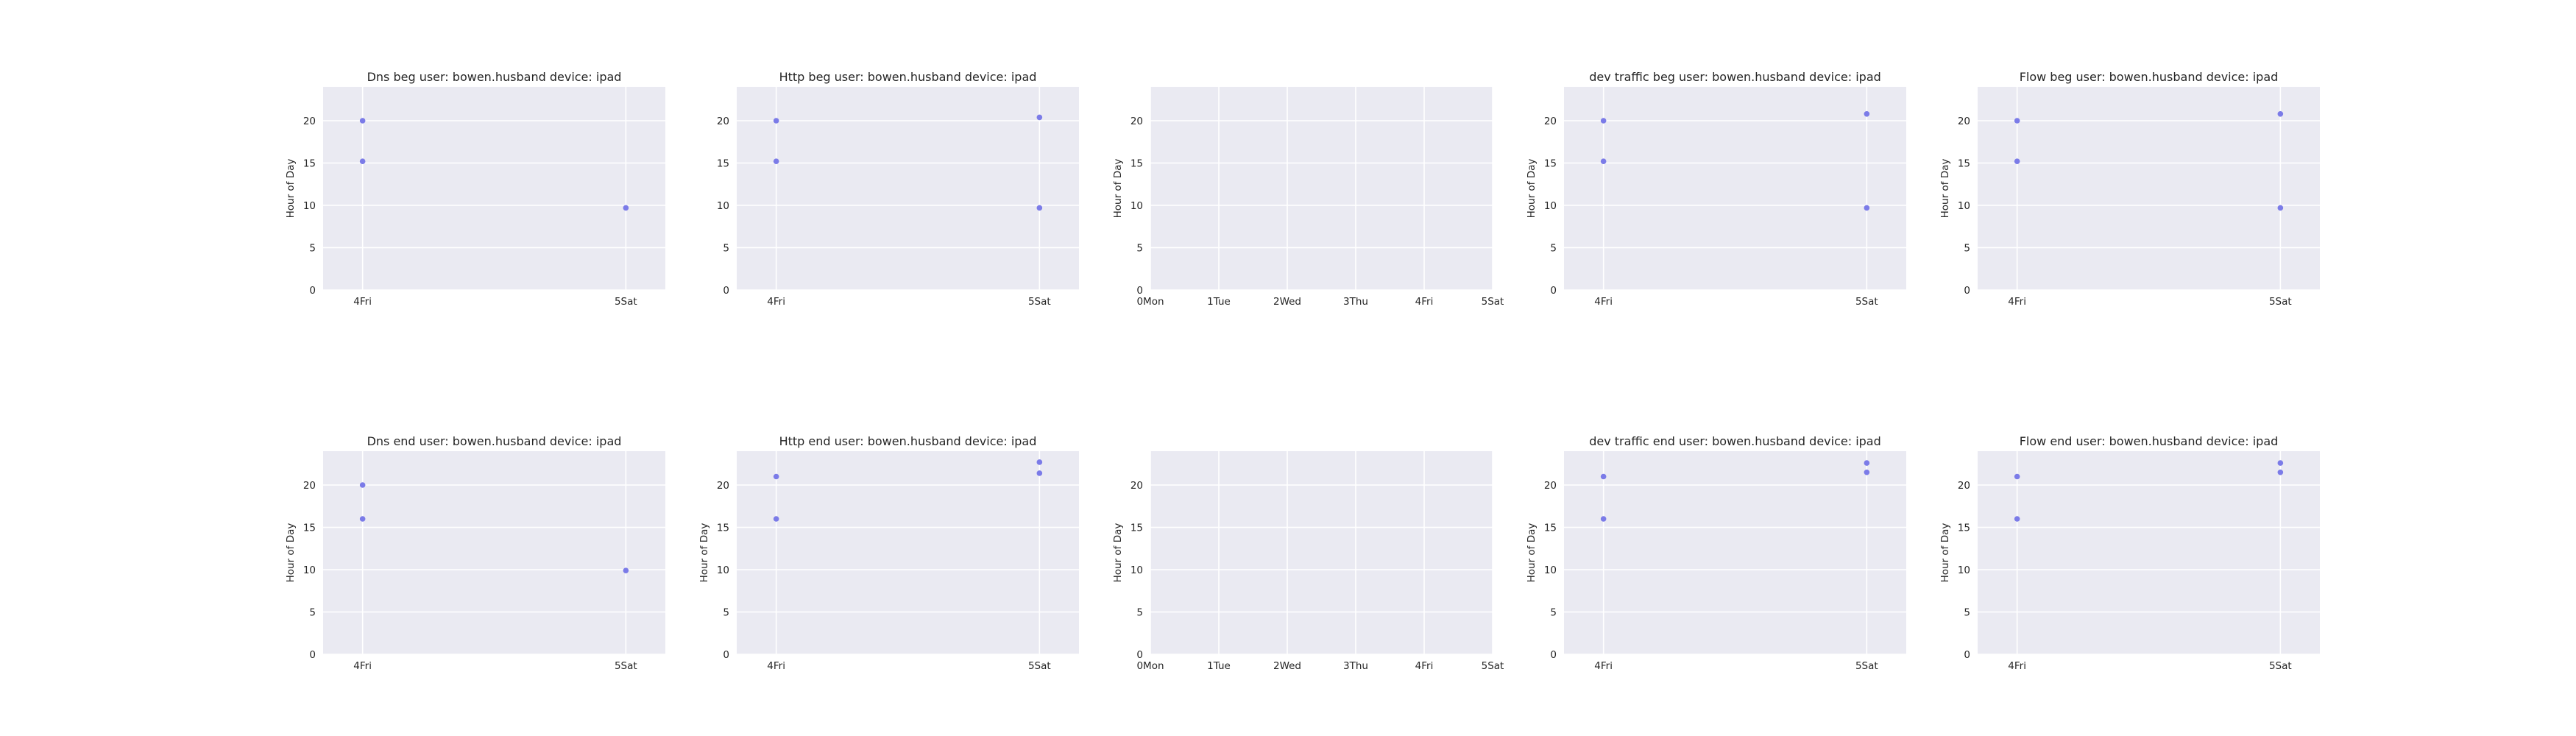  What do you see at coordinates (1355, 302) in the screenshot?
I see `x-tick-label: 3Thu` at bounding box center [1355, 302].